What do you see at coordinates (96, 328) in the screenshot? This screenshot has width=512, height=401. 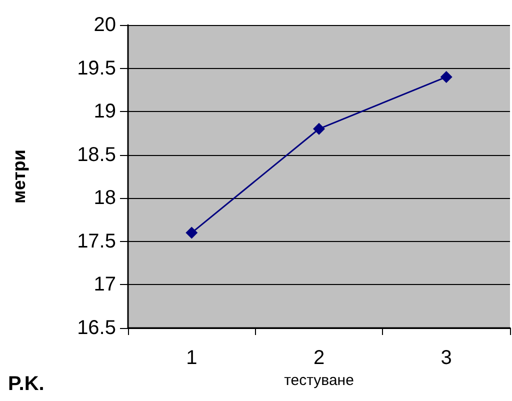 I see `y-tick-label: 16.5` at bounding box center [96, 328].